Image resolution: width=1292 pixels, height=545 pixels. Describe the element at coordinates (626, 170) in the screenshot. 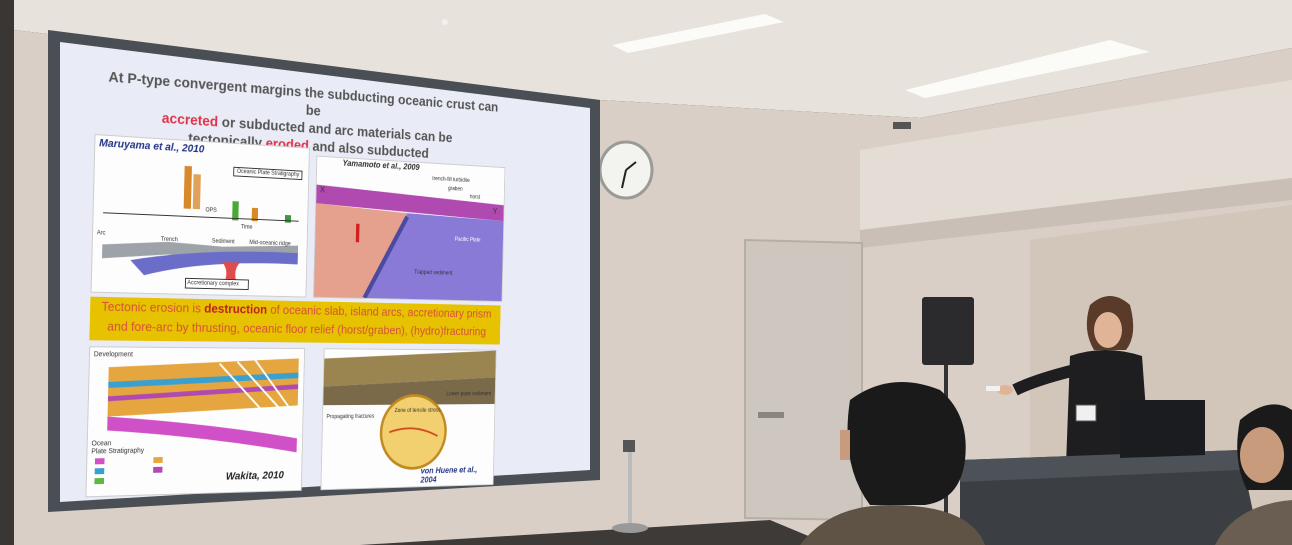

I see `wall-clock` at that location.